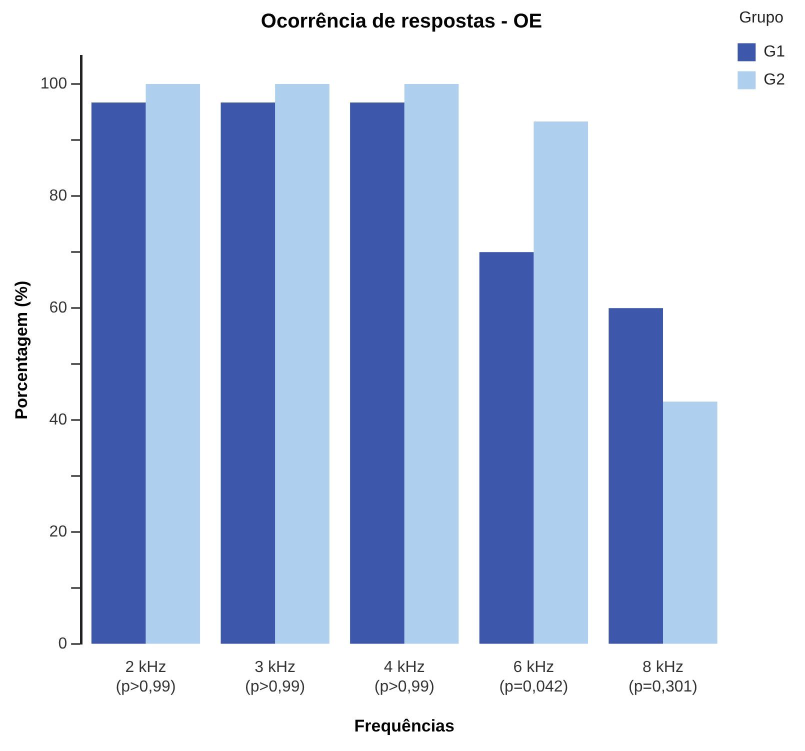 This screenshot has height=751, width=805. I want to click on x-tick-label: 6 kHz (p=0,042), so click(533, 677).